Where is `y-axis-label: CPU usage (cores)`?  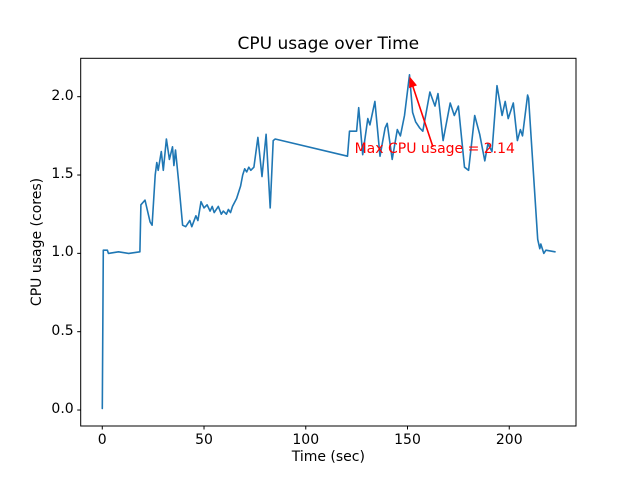 y-axis-label: CPU usage (cores) is located at coordinates (37, 242).